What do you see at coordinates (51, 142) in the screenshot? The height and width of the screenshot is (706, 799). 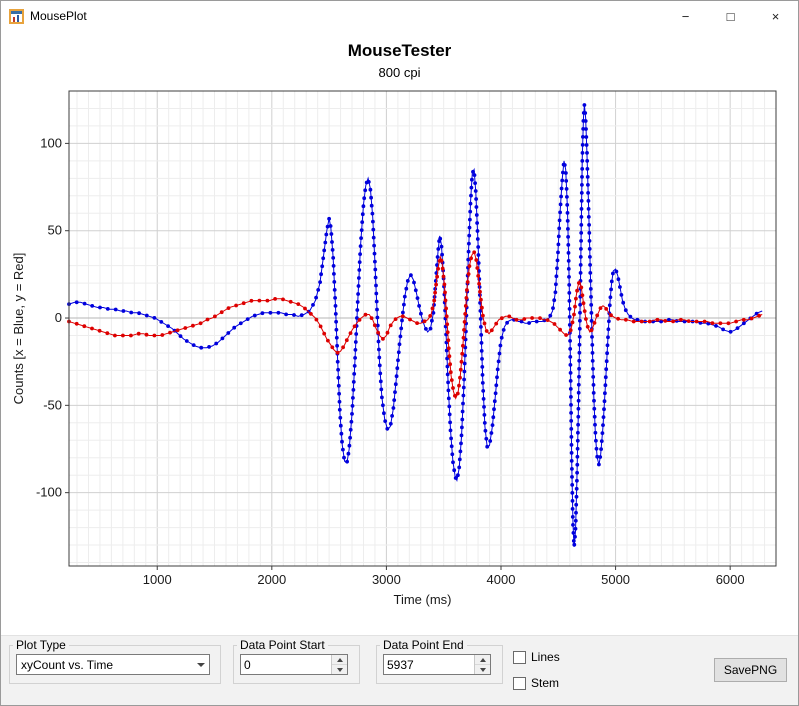 I see `svg-text: 100` at bounding box center [51, 142].